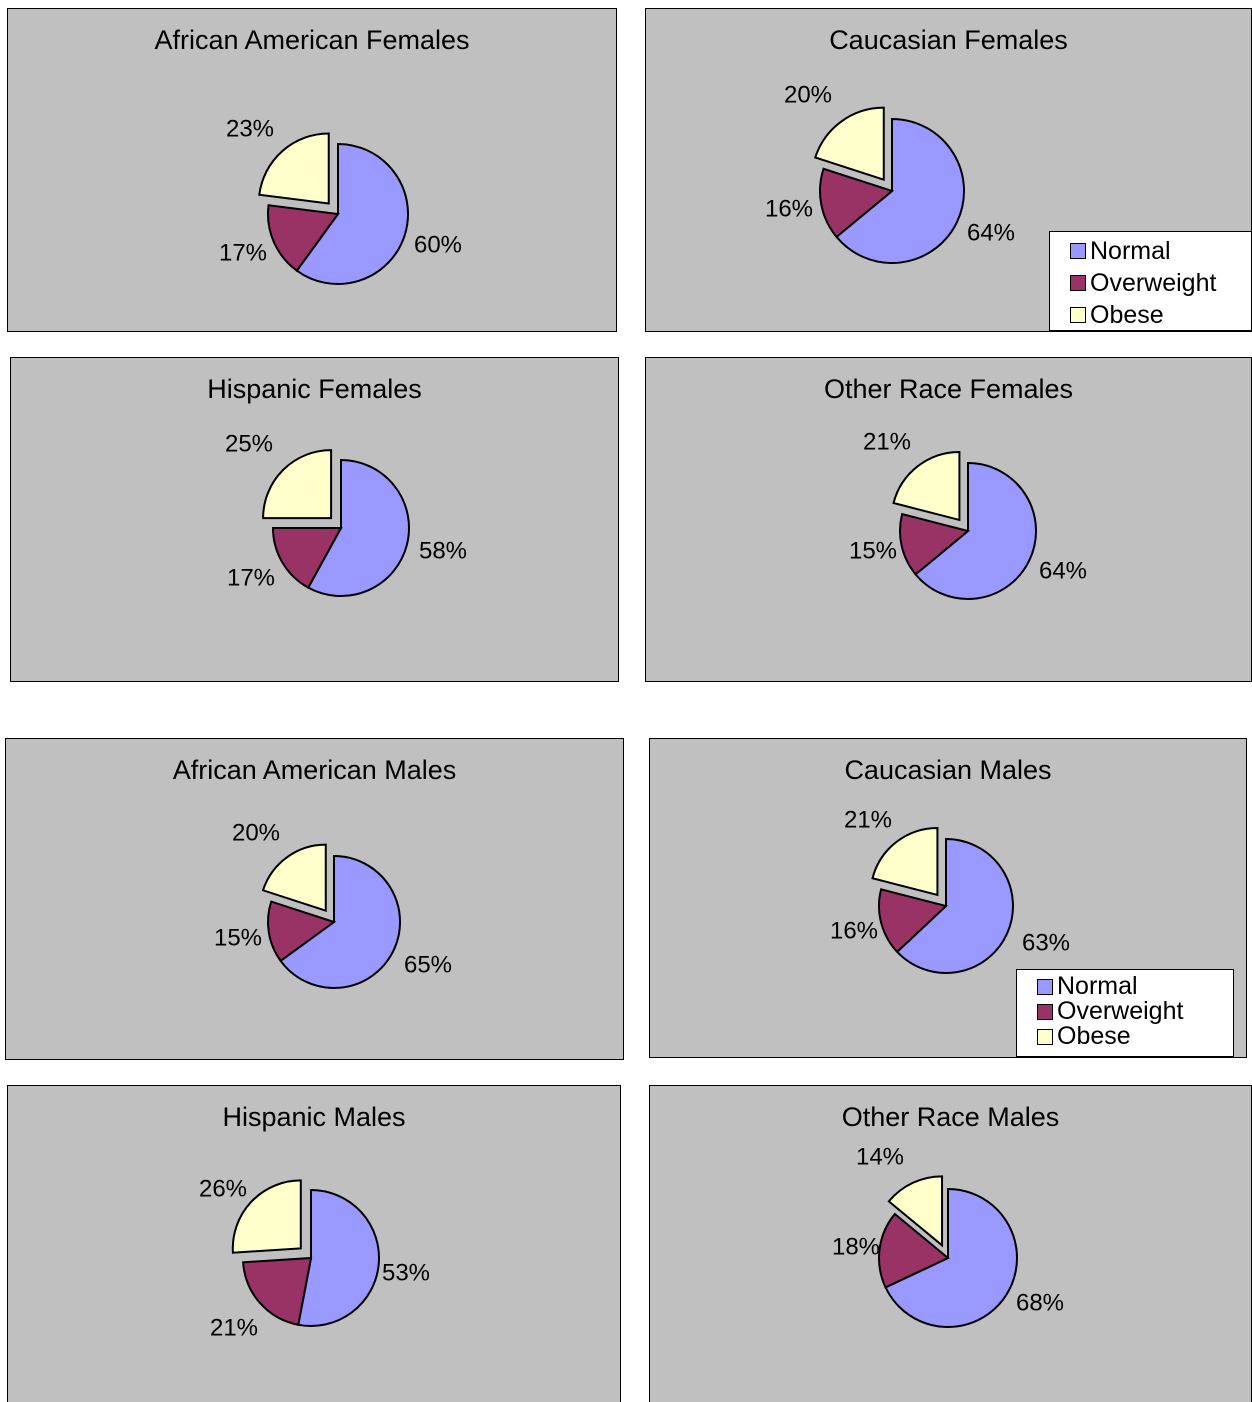  Describe the element at coordinates (314, 770) in the screenshot. I see `chart-title: African American Males` at that location.